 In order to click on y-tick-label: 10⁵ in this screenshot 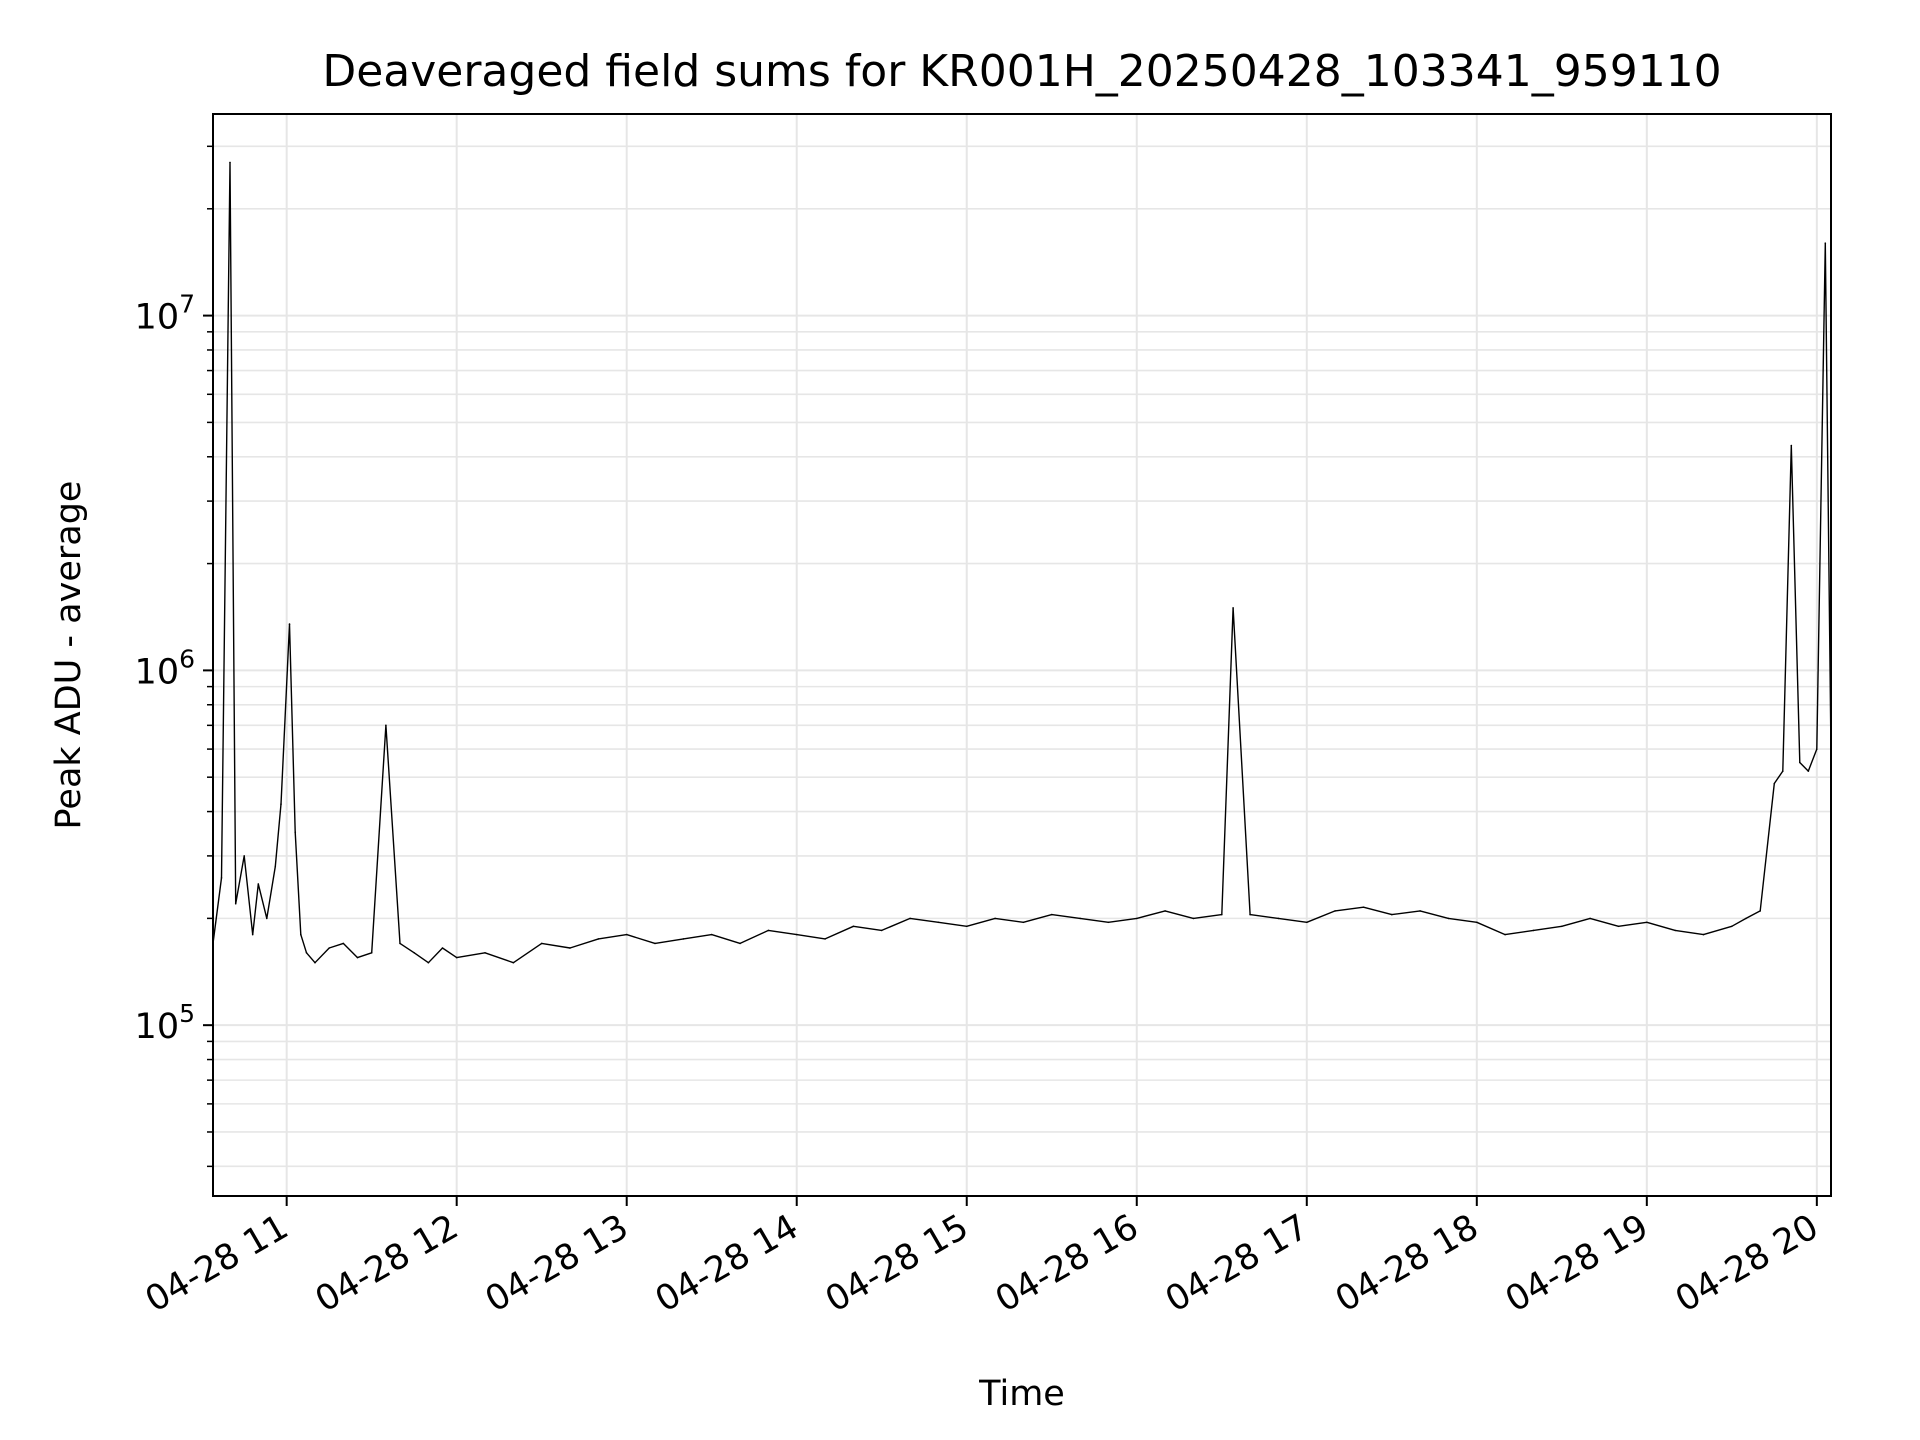, I will do `click(165, 1023)`.